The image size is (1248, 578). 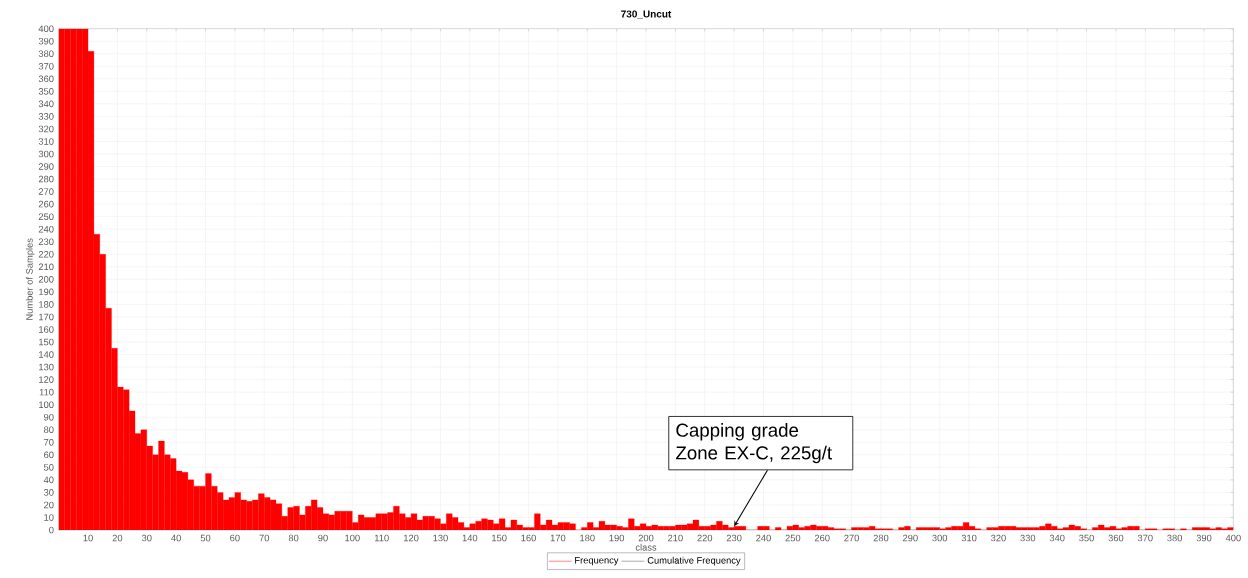 What do you see at coordinates (46, 141) in the screenshot?
I see `y-tick-label: 310` at bounding box center [46, 141].